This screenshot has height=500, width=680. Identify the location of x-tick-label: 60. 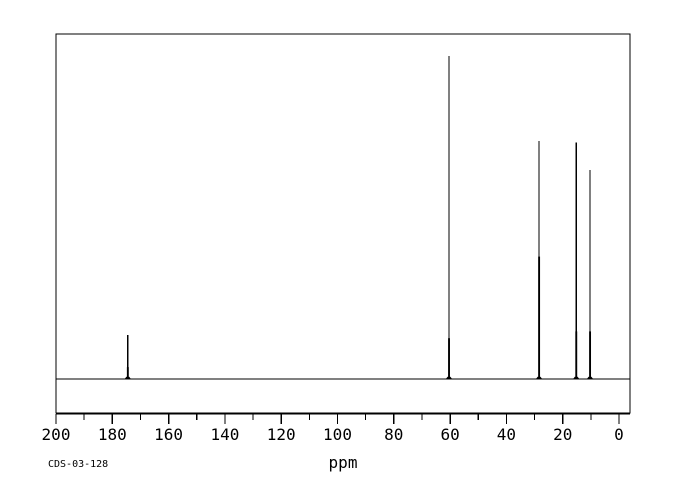
(449, 434).